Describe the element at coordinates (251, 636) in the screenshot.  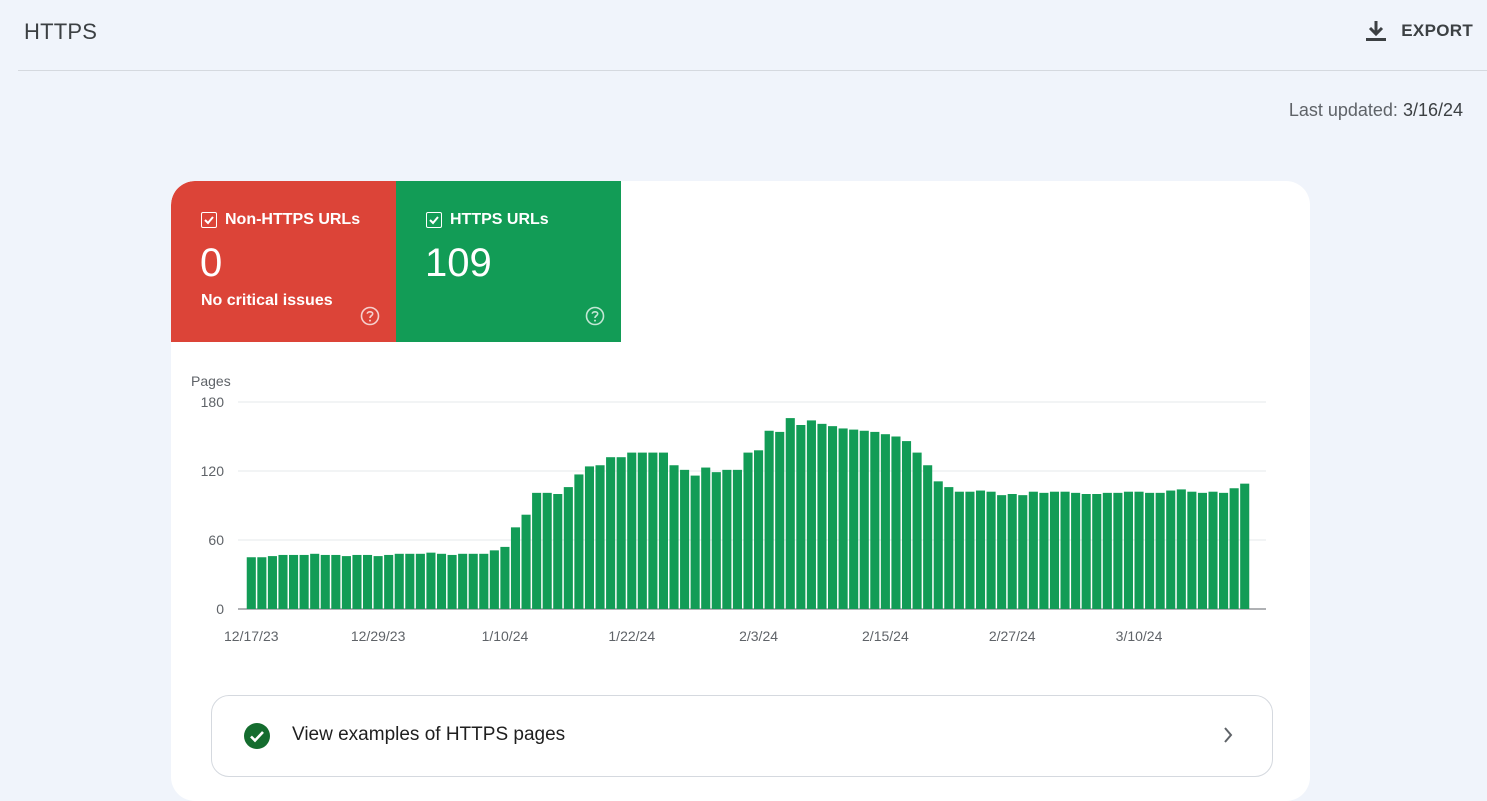
I see `x-tick-label: 12/17/23` at that location.